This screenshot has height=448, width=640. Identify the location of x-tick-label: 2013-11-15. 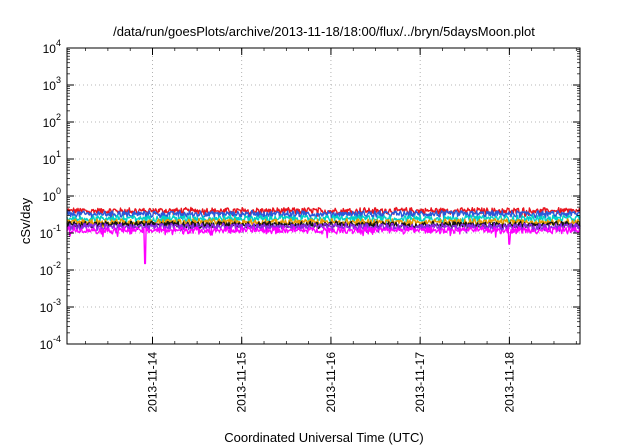
(242, 382).